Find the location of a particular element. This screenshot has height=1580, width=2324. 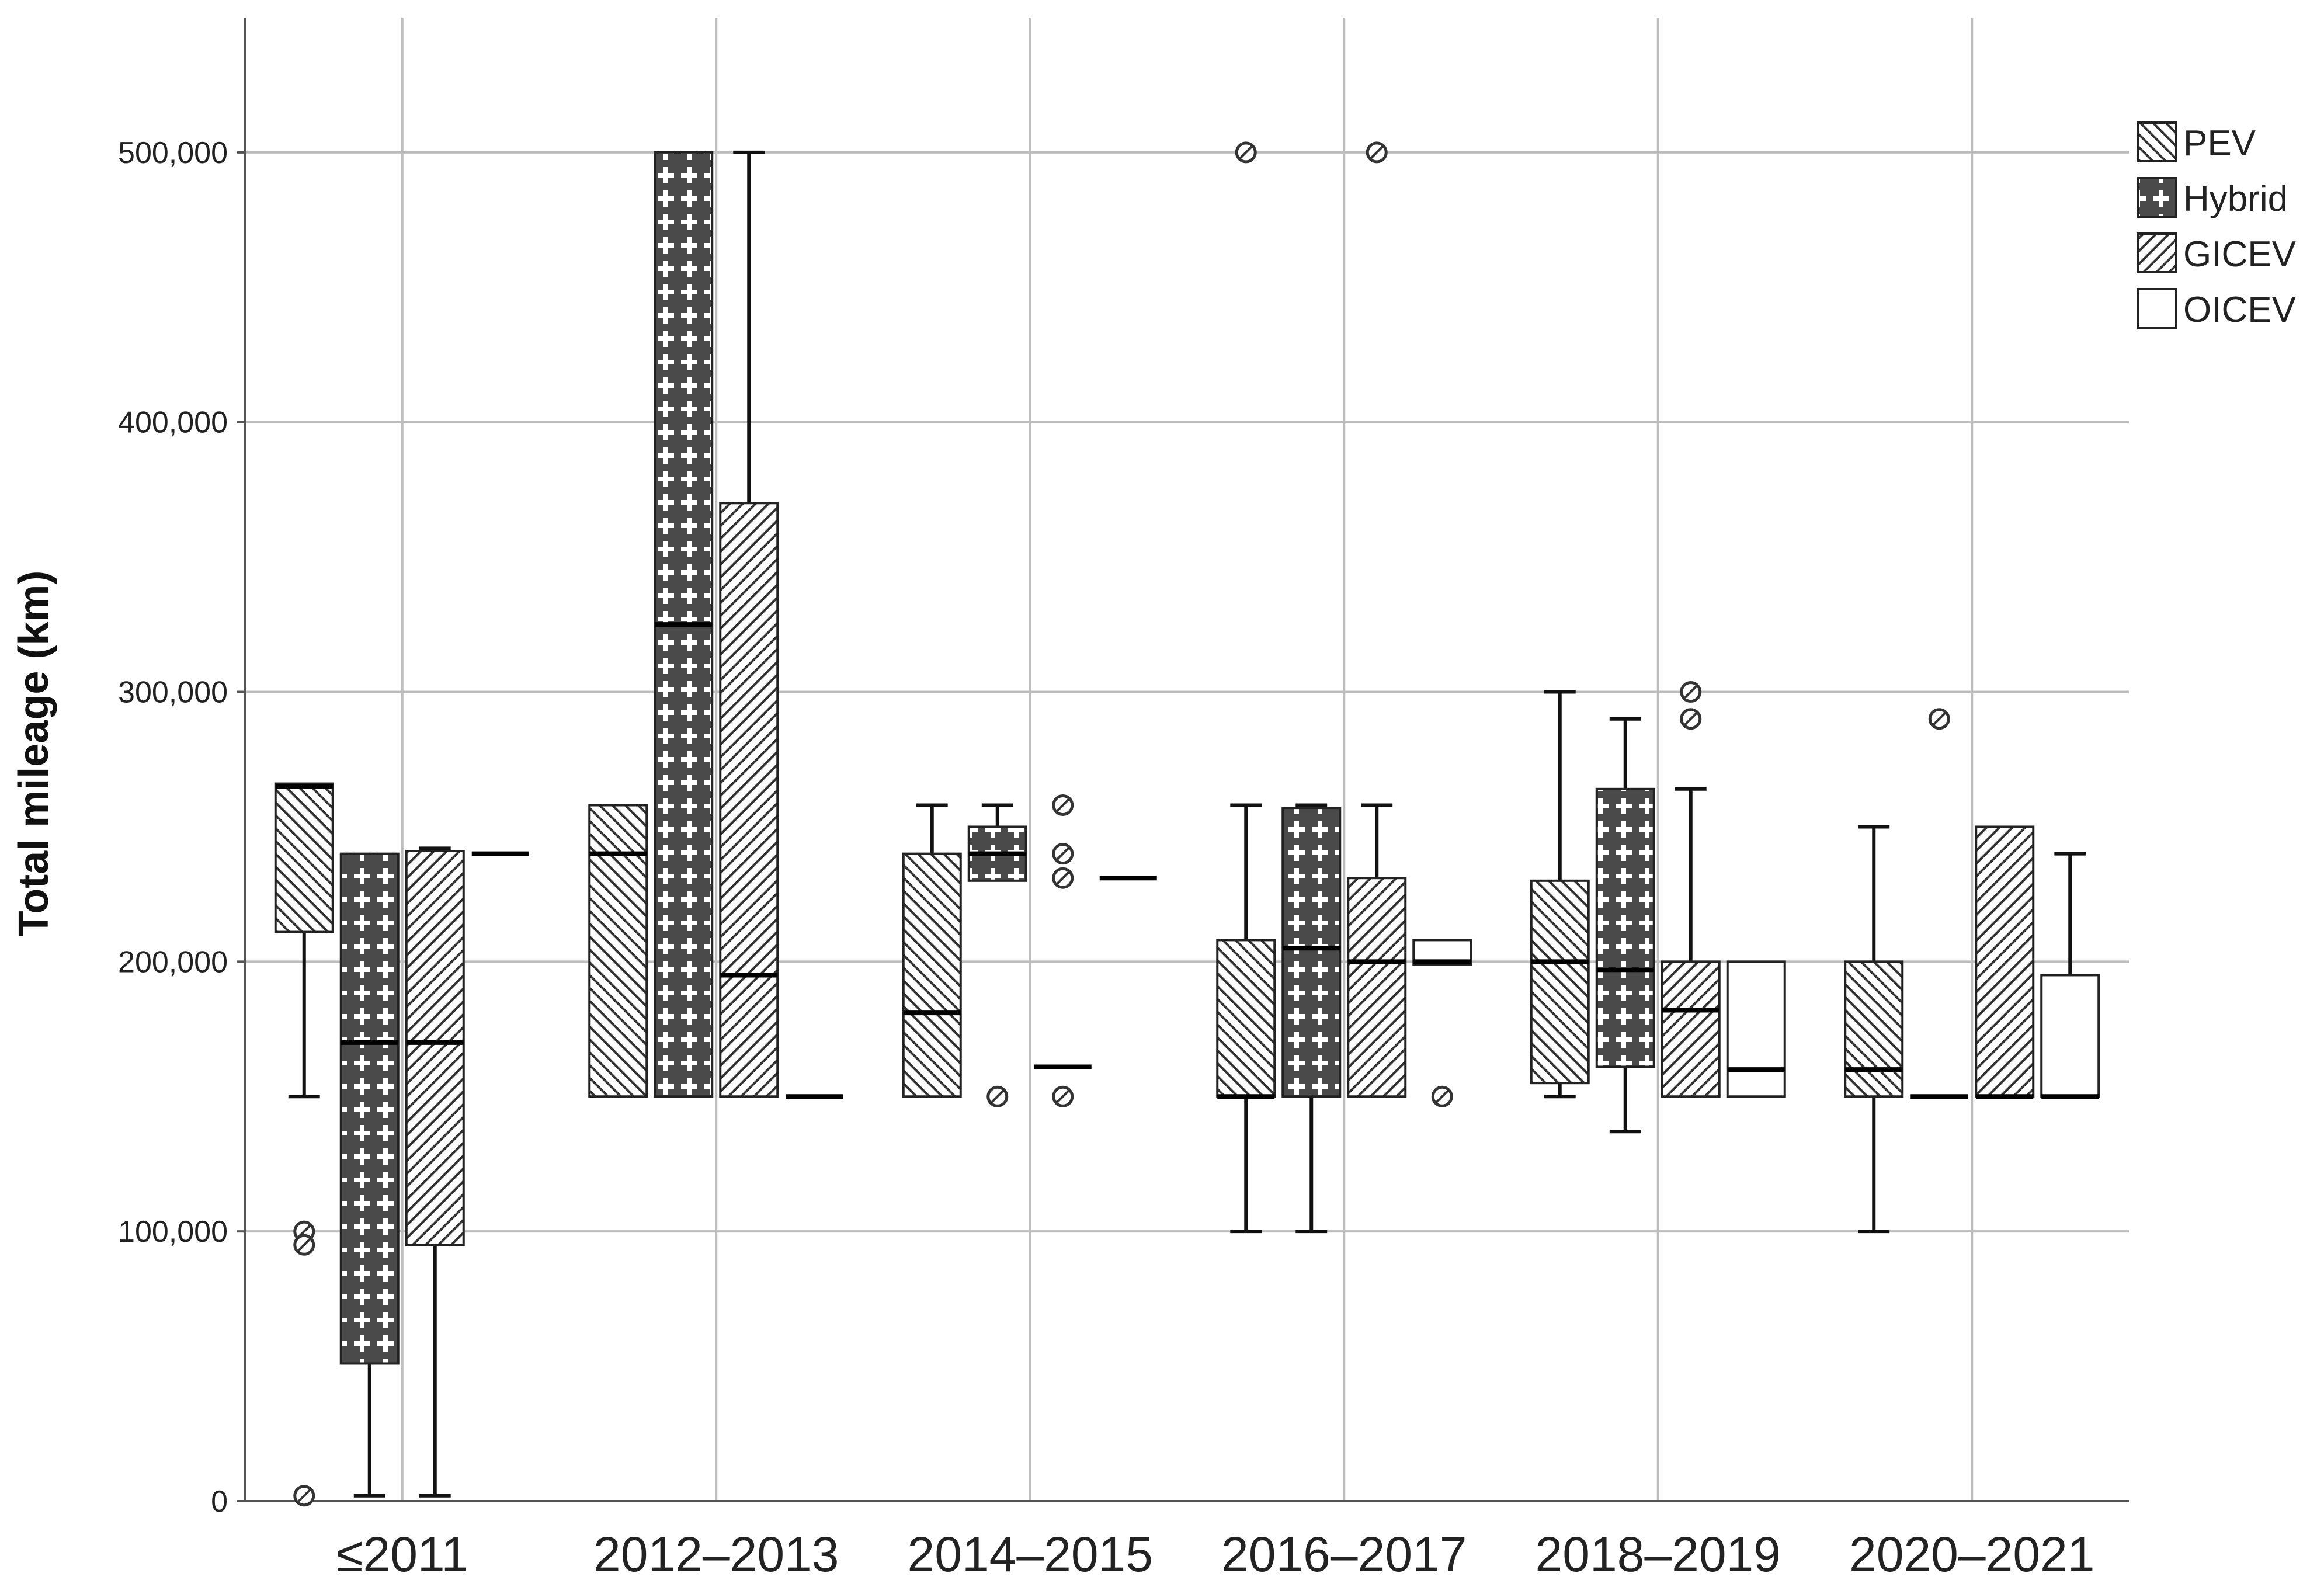

y-tick-label: 0 is located at coordinates (219, 1502).